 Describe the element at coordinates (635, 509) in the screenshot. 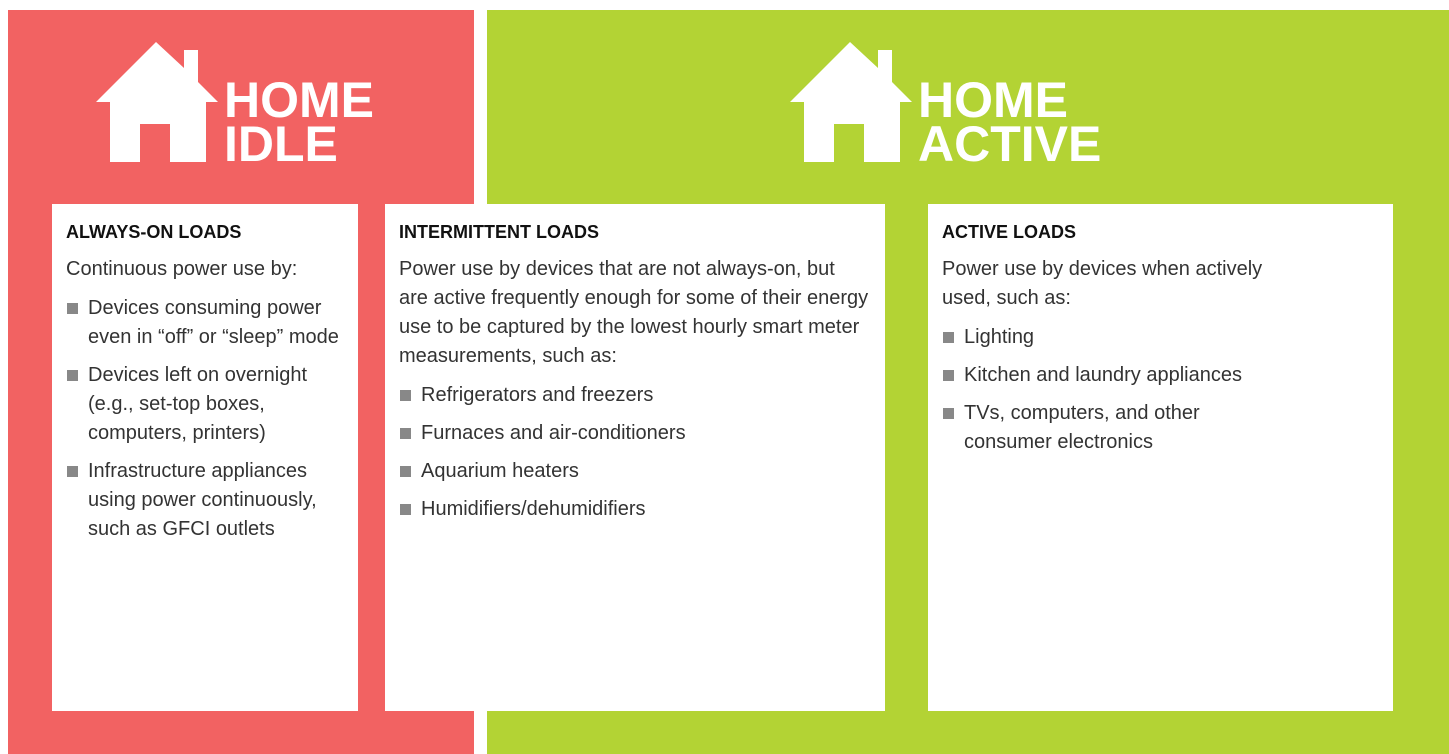

I see `list-item: Humidifiers/dehumidifiers` at that location.